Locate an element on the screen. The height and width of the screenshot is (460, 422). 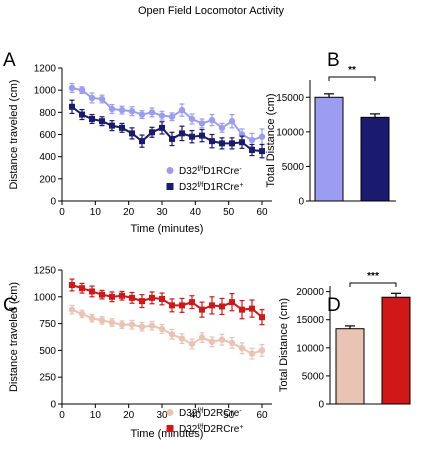
panel-c-y-tick-label: 1000 is located at coordinates (45, 297).